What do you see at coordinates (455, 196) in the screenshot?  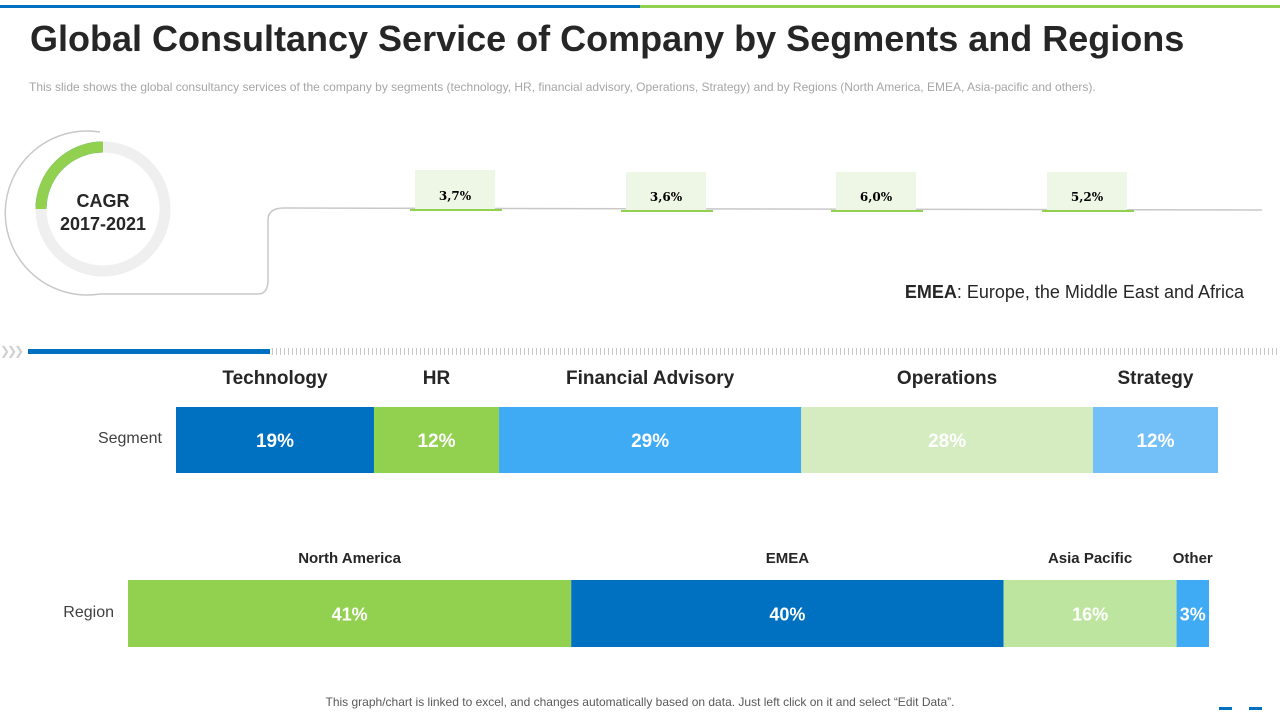 I see `cagr-value-1: 3,7%` at bounding box center [455, 196].